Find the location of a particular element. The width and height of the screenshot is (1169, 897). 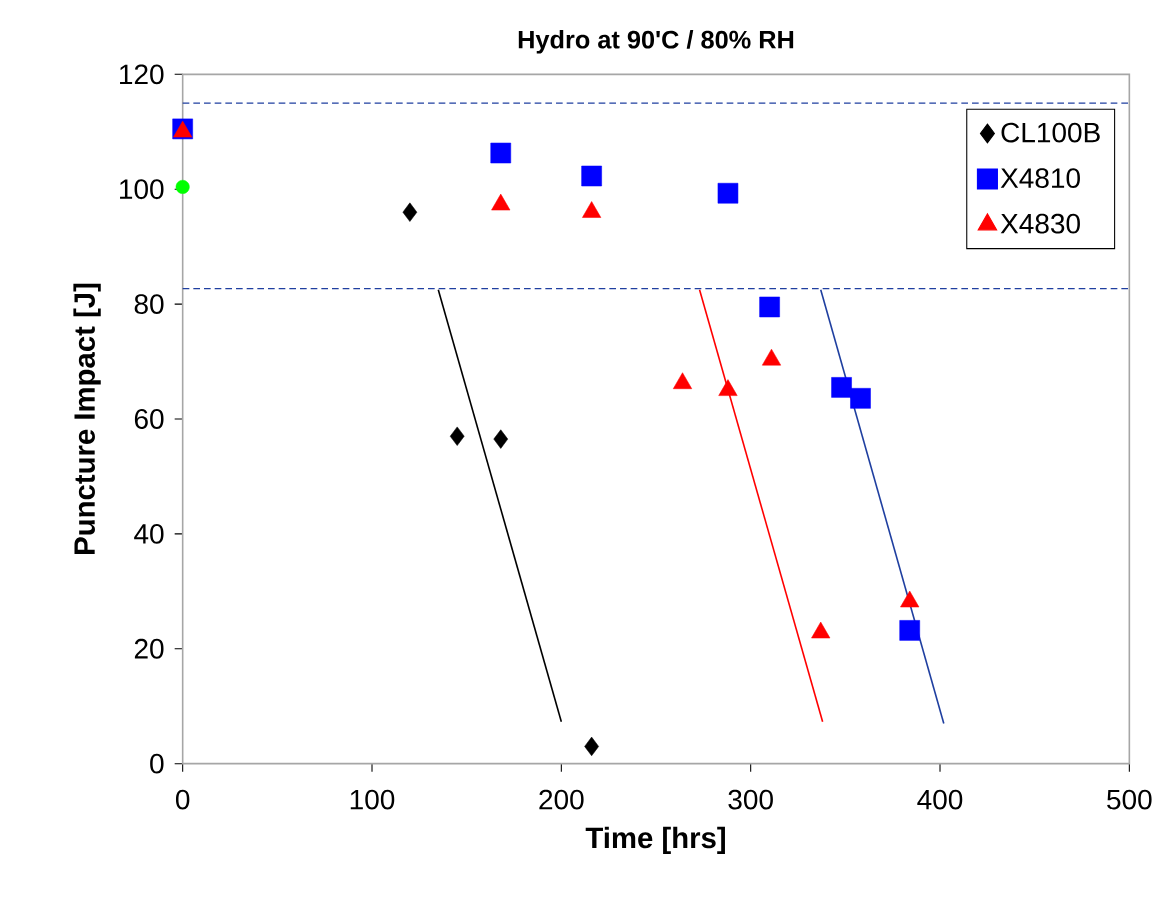

chart-title: Hydro at 90'C / 80% RH is located at coordinates (656, 42).